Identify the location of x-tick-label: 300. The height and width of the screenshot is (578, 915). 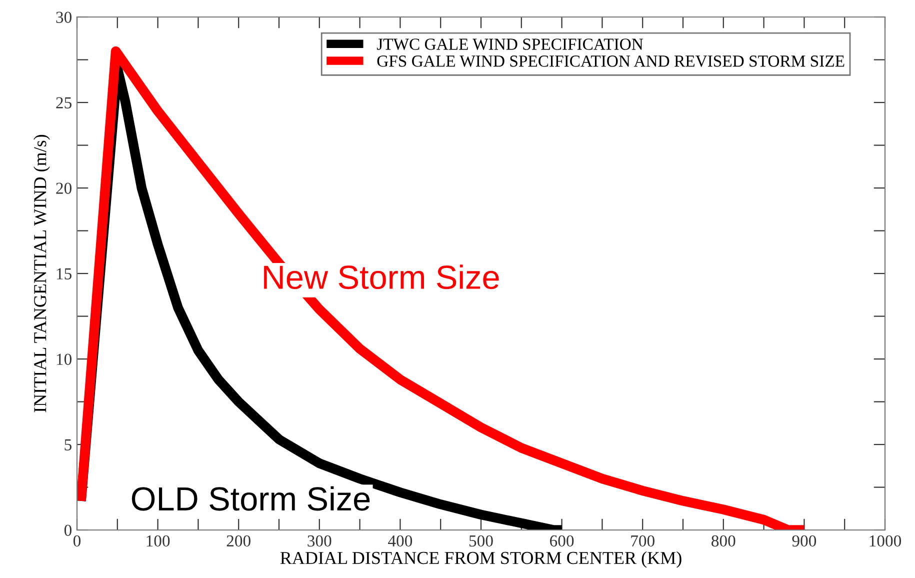
(320, 541).